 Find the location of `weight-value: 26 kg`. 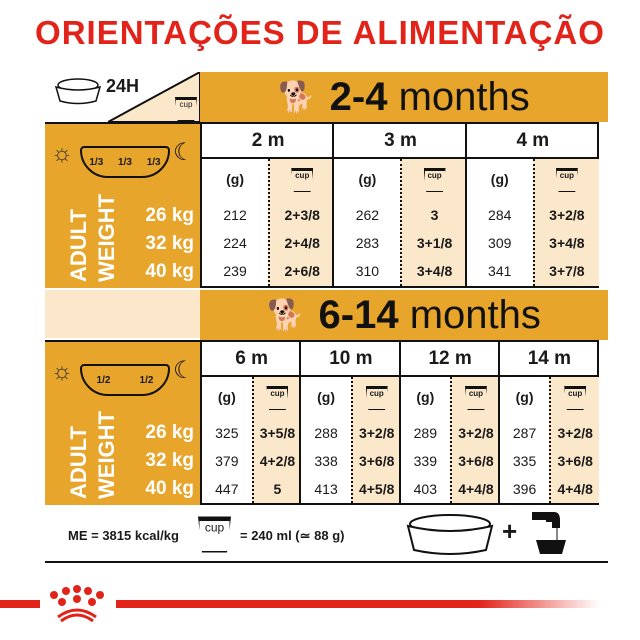

weight-value: 26 kg is located at coordinates (169, 215).